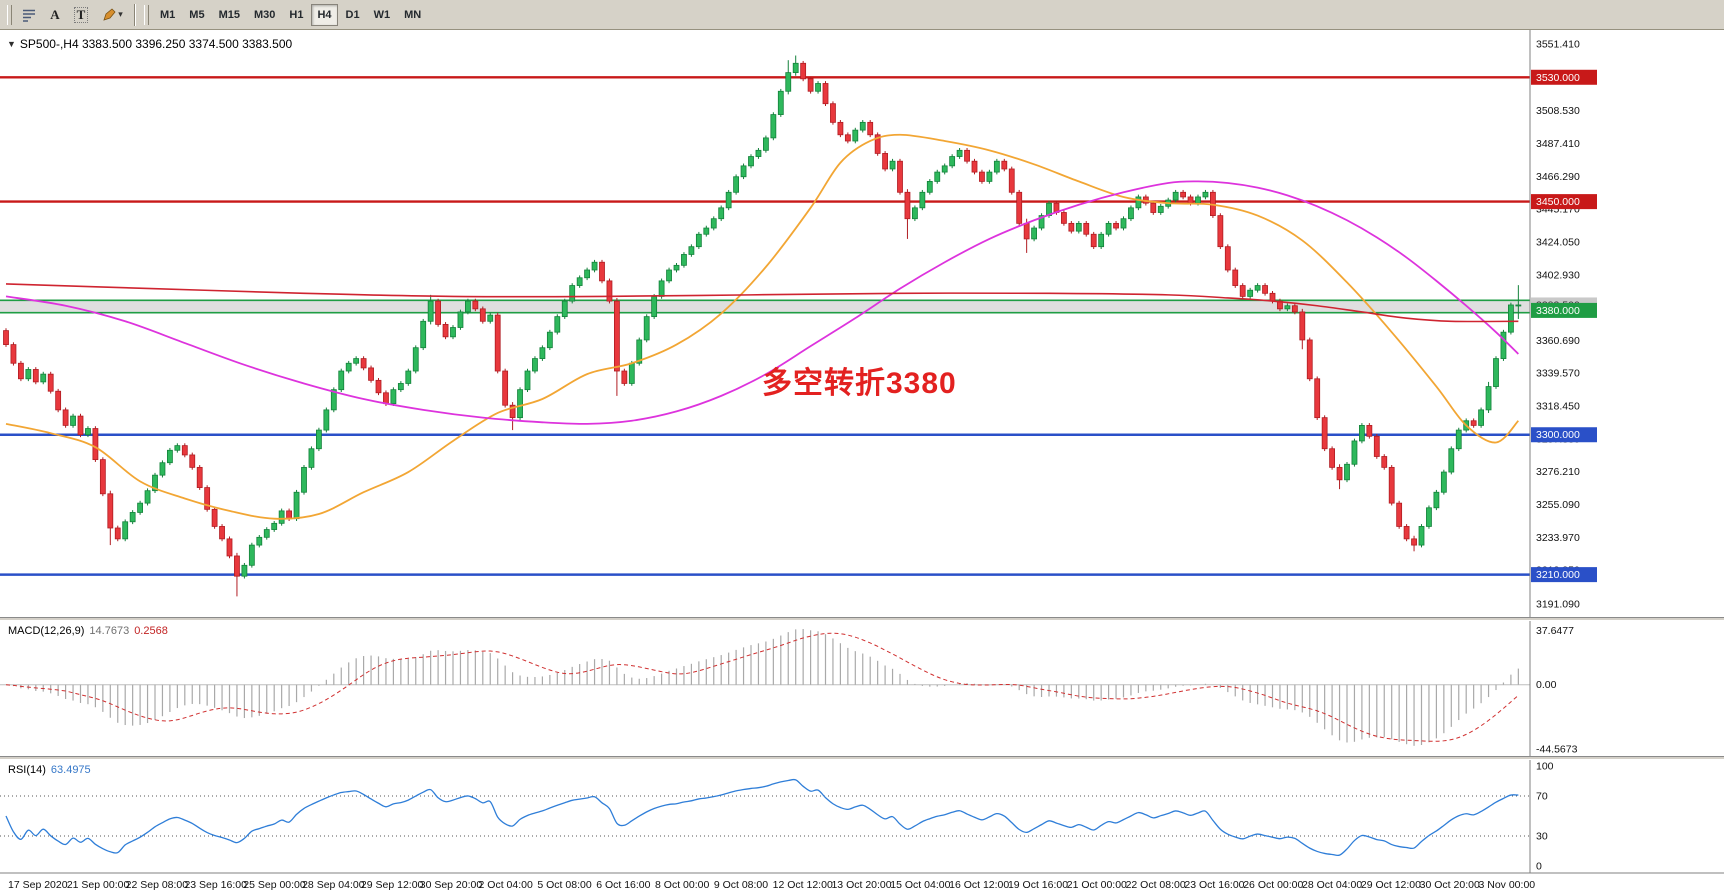  I want to click on timeframe-button-m1: M1, so click(167, 15).